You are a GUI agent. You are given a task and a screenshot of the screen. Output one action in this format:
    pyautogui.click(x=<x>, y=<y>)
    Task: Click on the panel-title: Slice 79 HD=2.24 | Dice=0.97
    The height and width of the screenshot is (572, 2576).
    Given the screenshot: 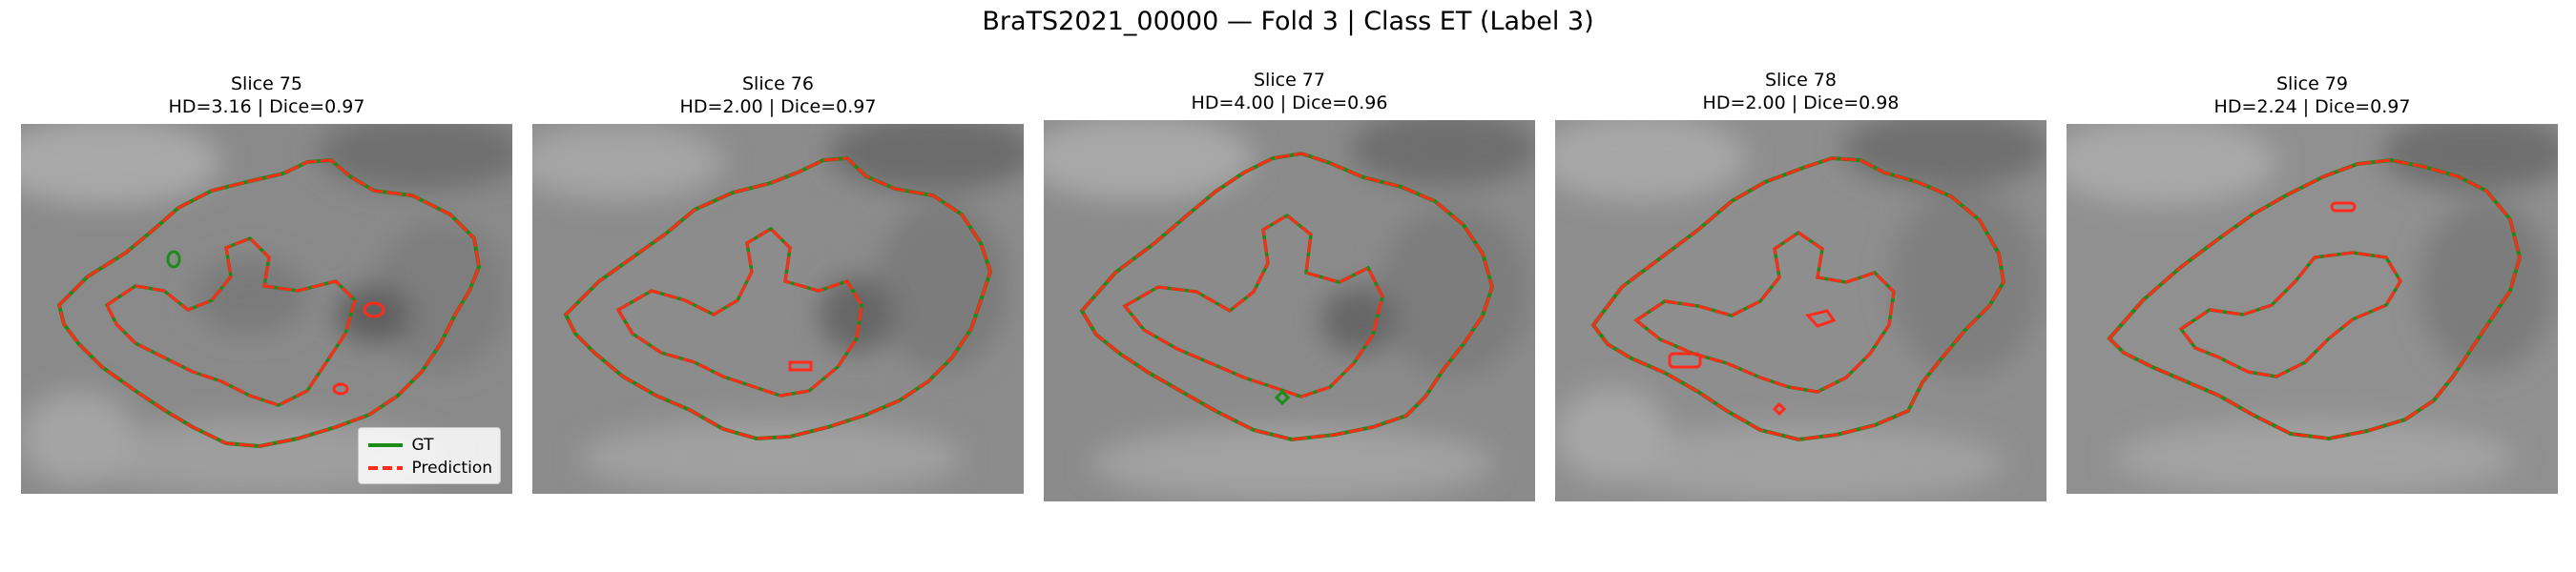 What is the action you would take?
    pyautogui.click(x=2312, y=95)
    